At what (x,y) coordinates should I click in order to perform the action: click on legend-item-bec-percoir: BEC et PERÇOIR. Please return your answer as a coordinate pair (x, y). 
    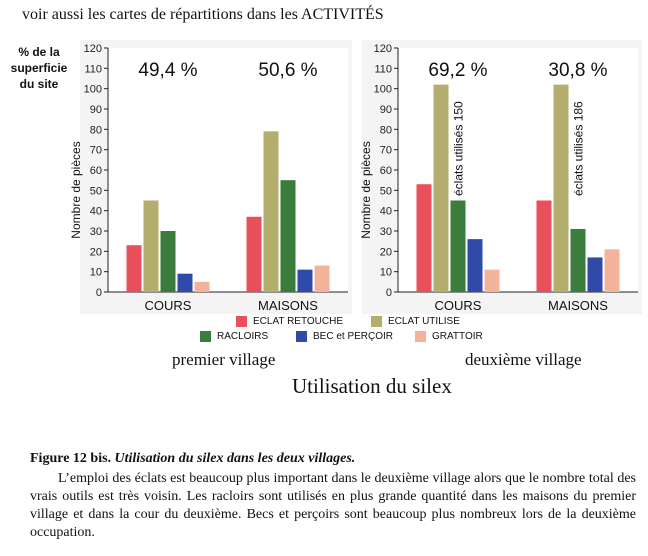
    Looking at the image, I should click on (344, 336).